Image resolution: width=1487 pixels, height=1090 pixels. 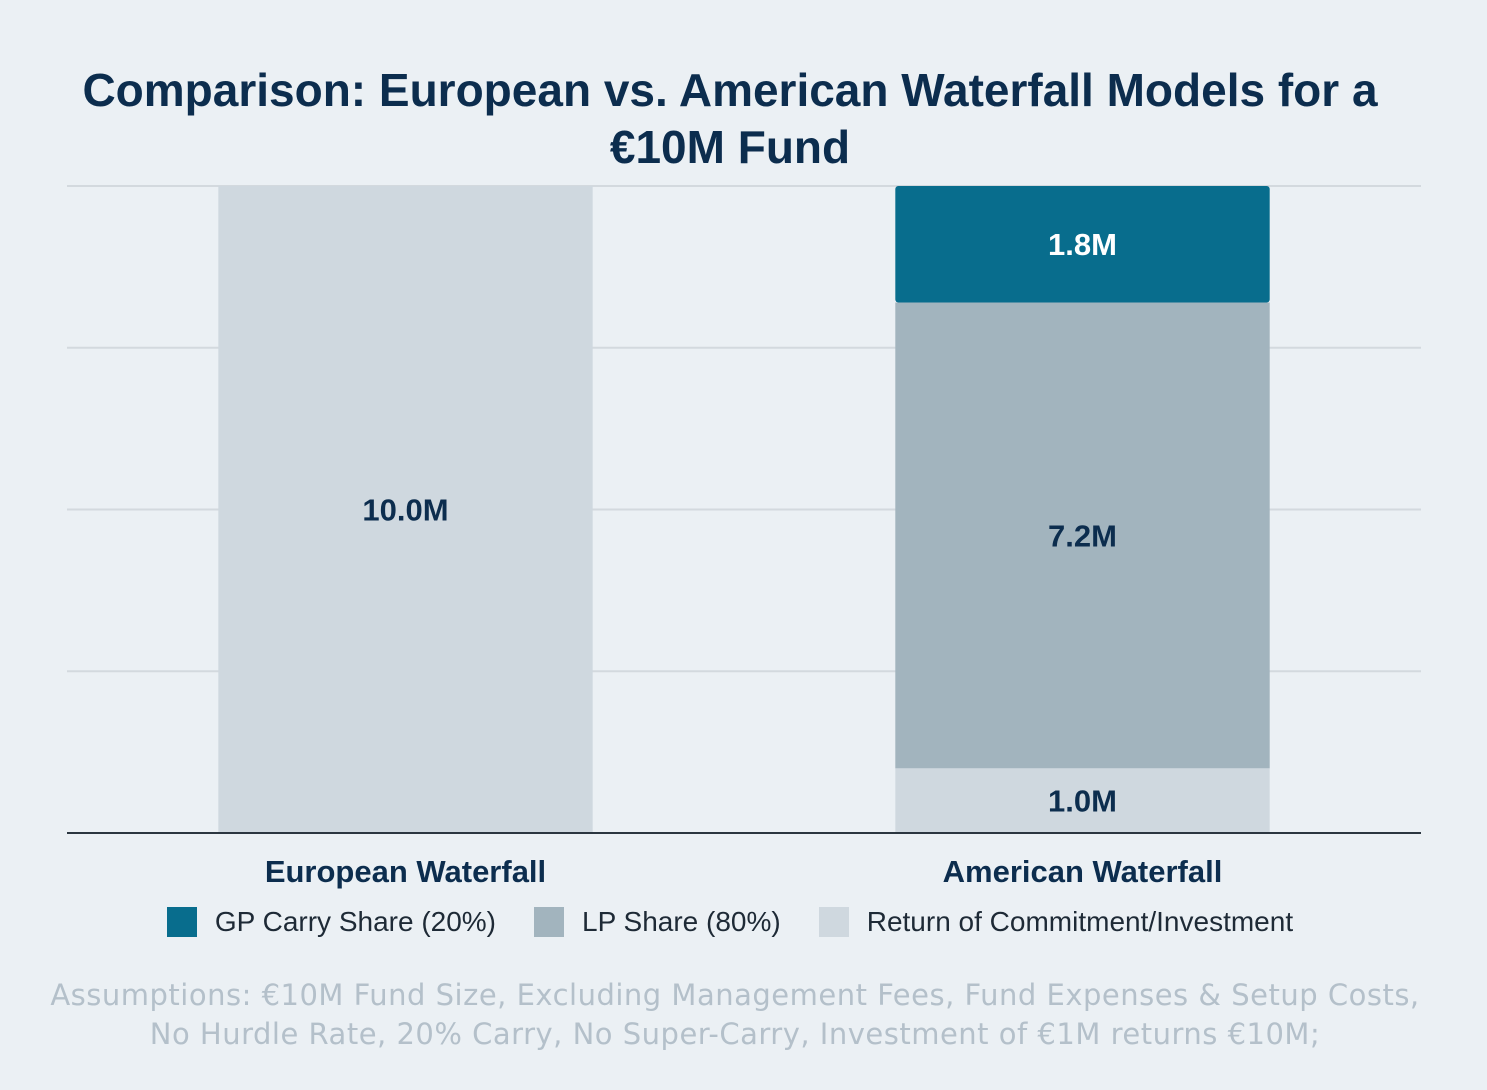 What do you see at coordinates (549, 922) in the screenshot?
I see `legend-swatch-lp-share` at bounding box center [549, 922].